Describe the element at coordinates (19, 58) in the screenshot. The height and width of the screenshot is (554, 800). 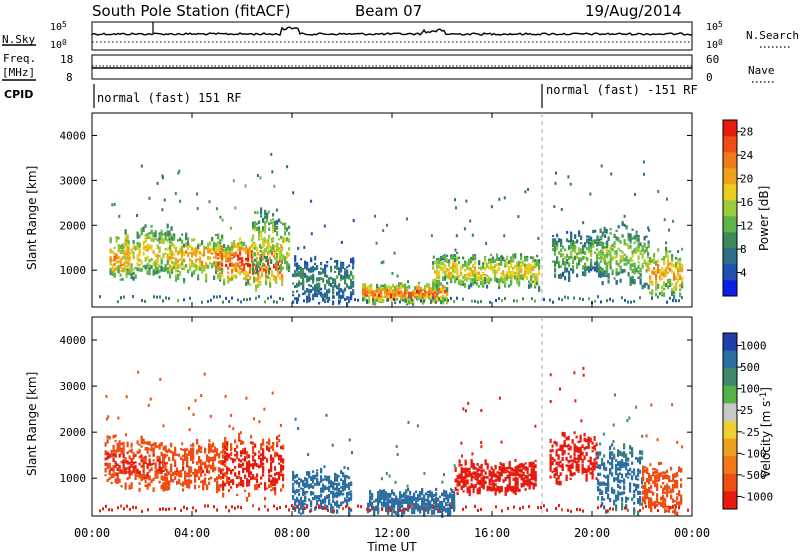
I see `freq-label: Freq.` at that location.